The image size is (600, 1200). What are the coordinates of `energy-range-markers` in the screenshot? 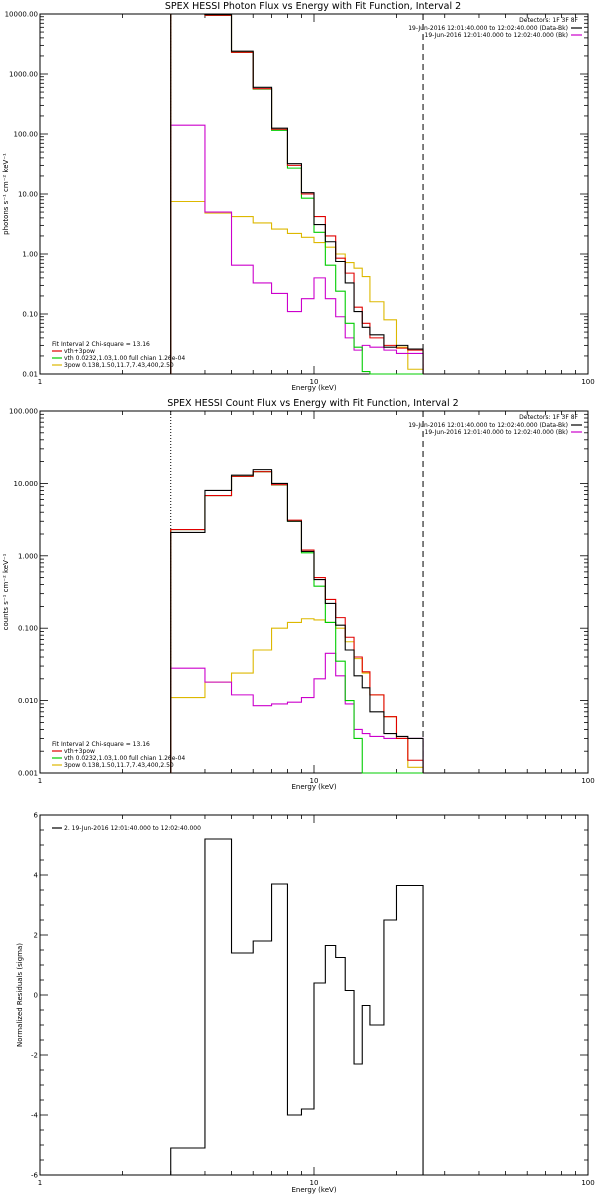 It's located at (297, 592).